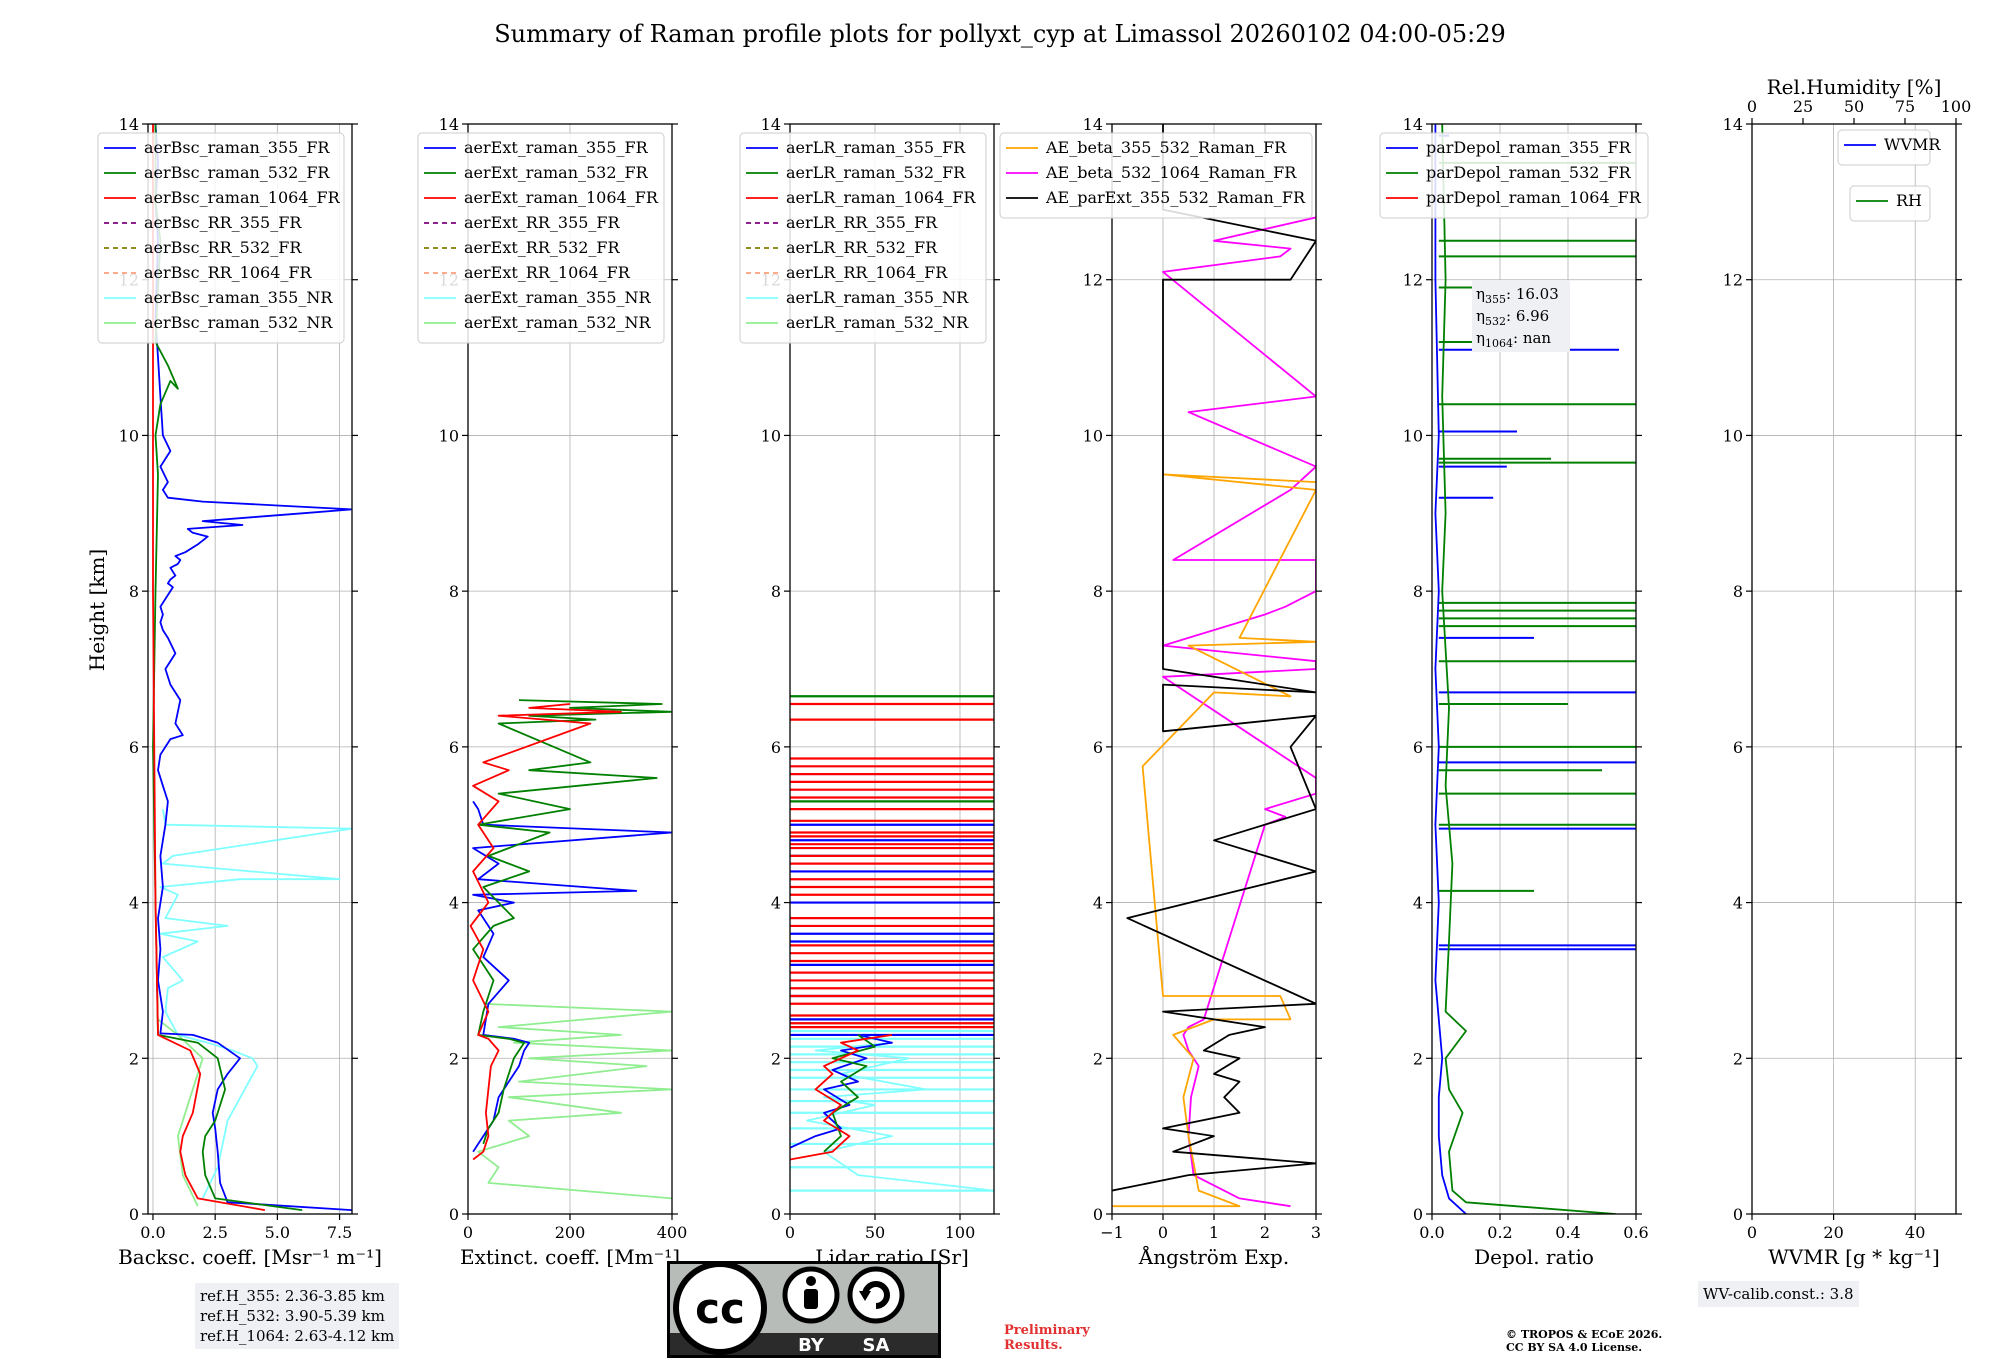 This screenshot has height=1360, width=2000. What do you see at coordinates (1752, 106) in the screenshot?
I see `x2-tick-label: 0` at bounding box center [1752, 106].